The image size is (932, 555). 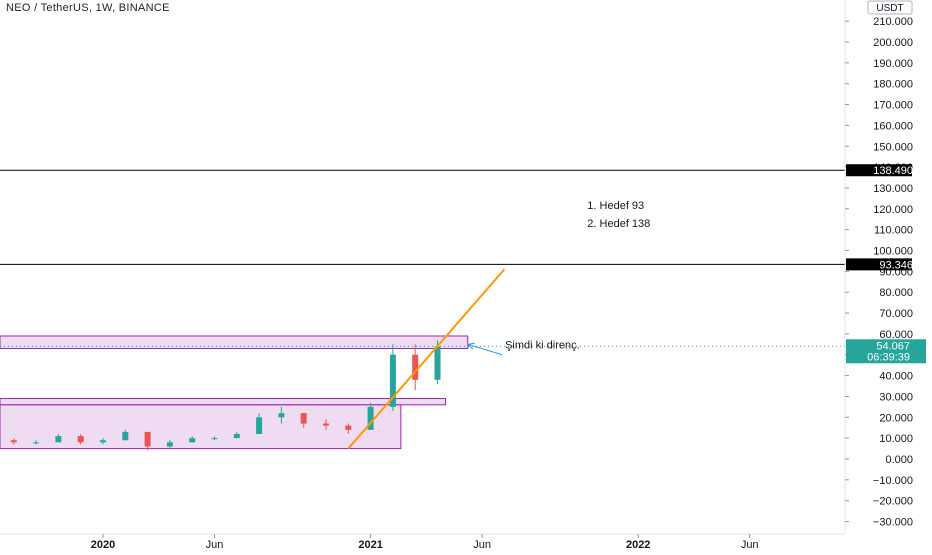 What do you see at coordinates (893, 346) in the screenshot?
I see `current-price-label: 54.067` at bounding box center [893, 346].